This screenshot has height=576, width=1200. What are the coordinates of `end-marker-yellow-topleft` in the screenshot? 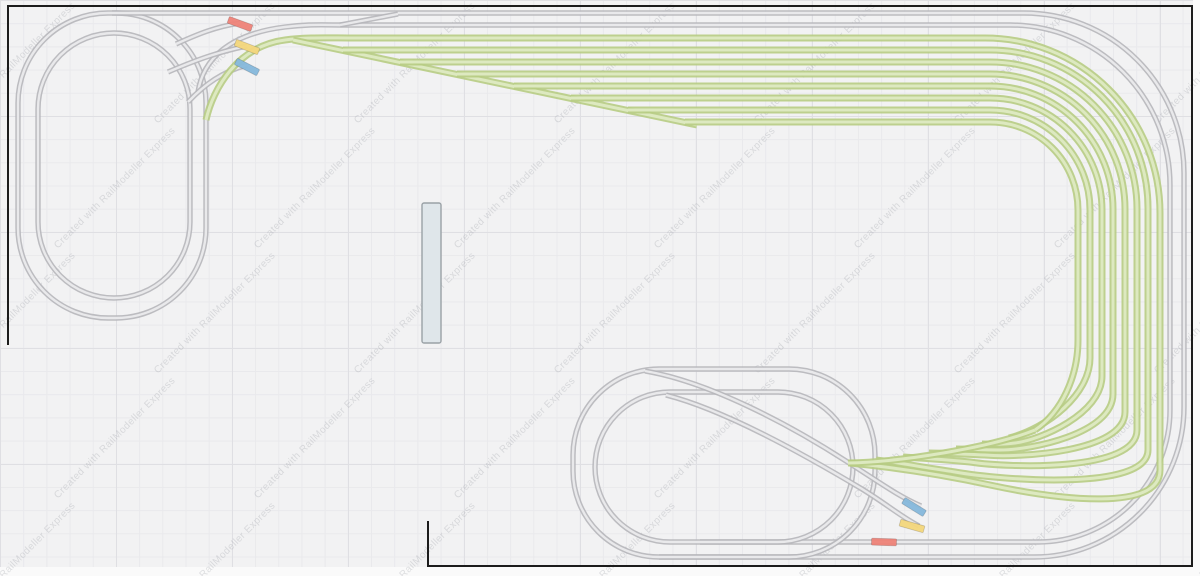 It's located at (247, 47).